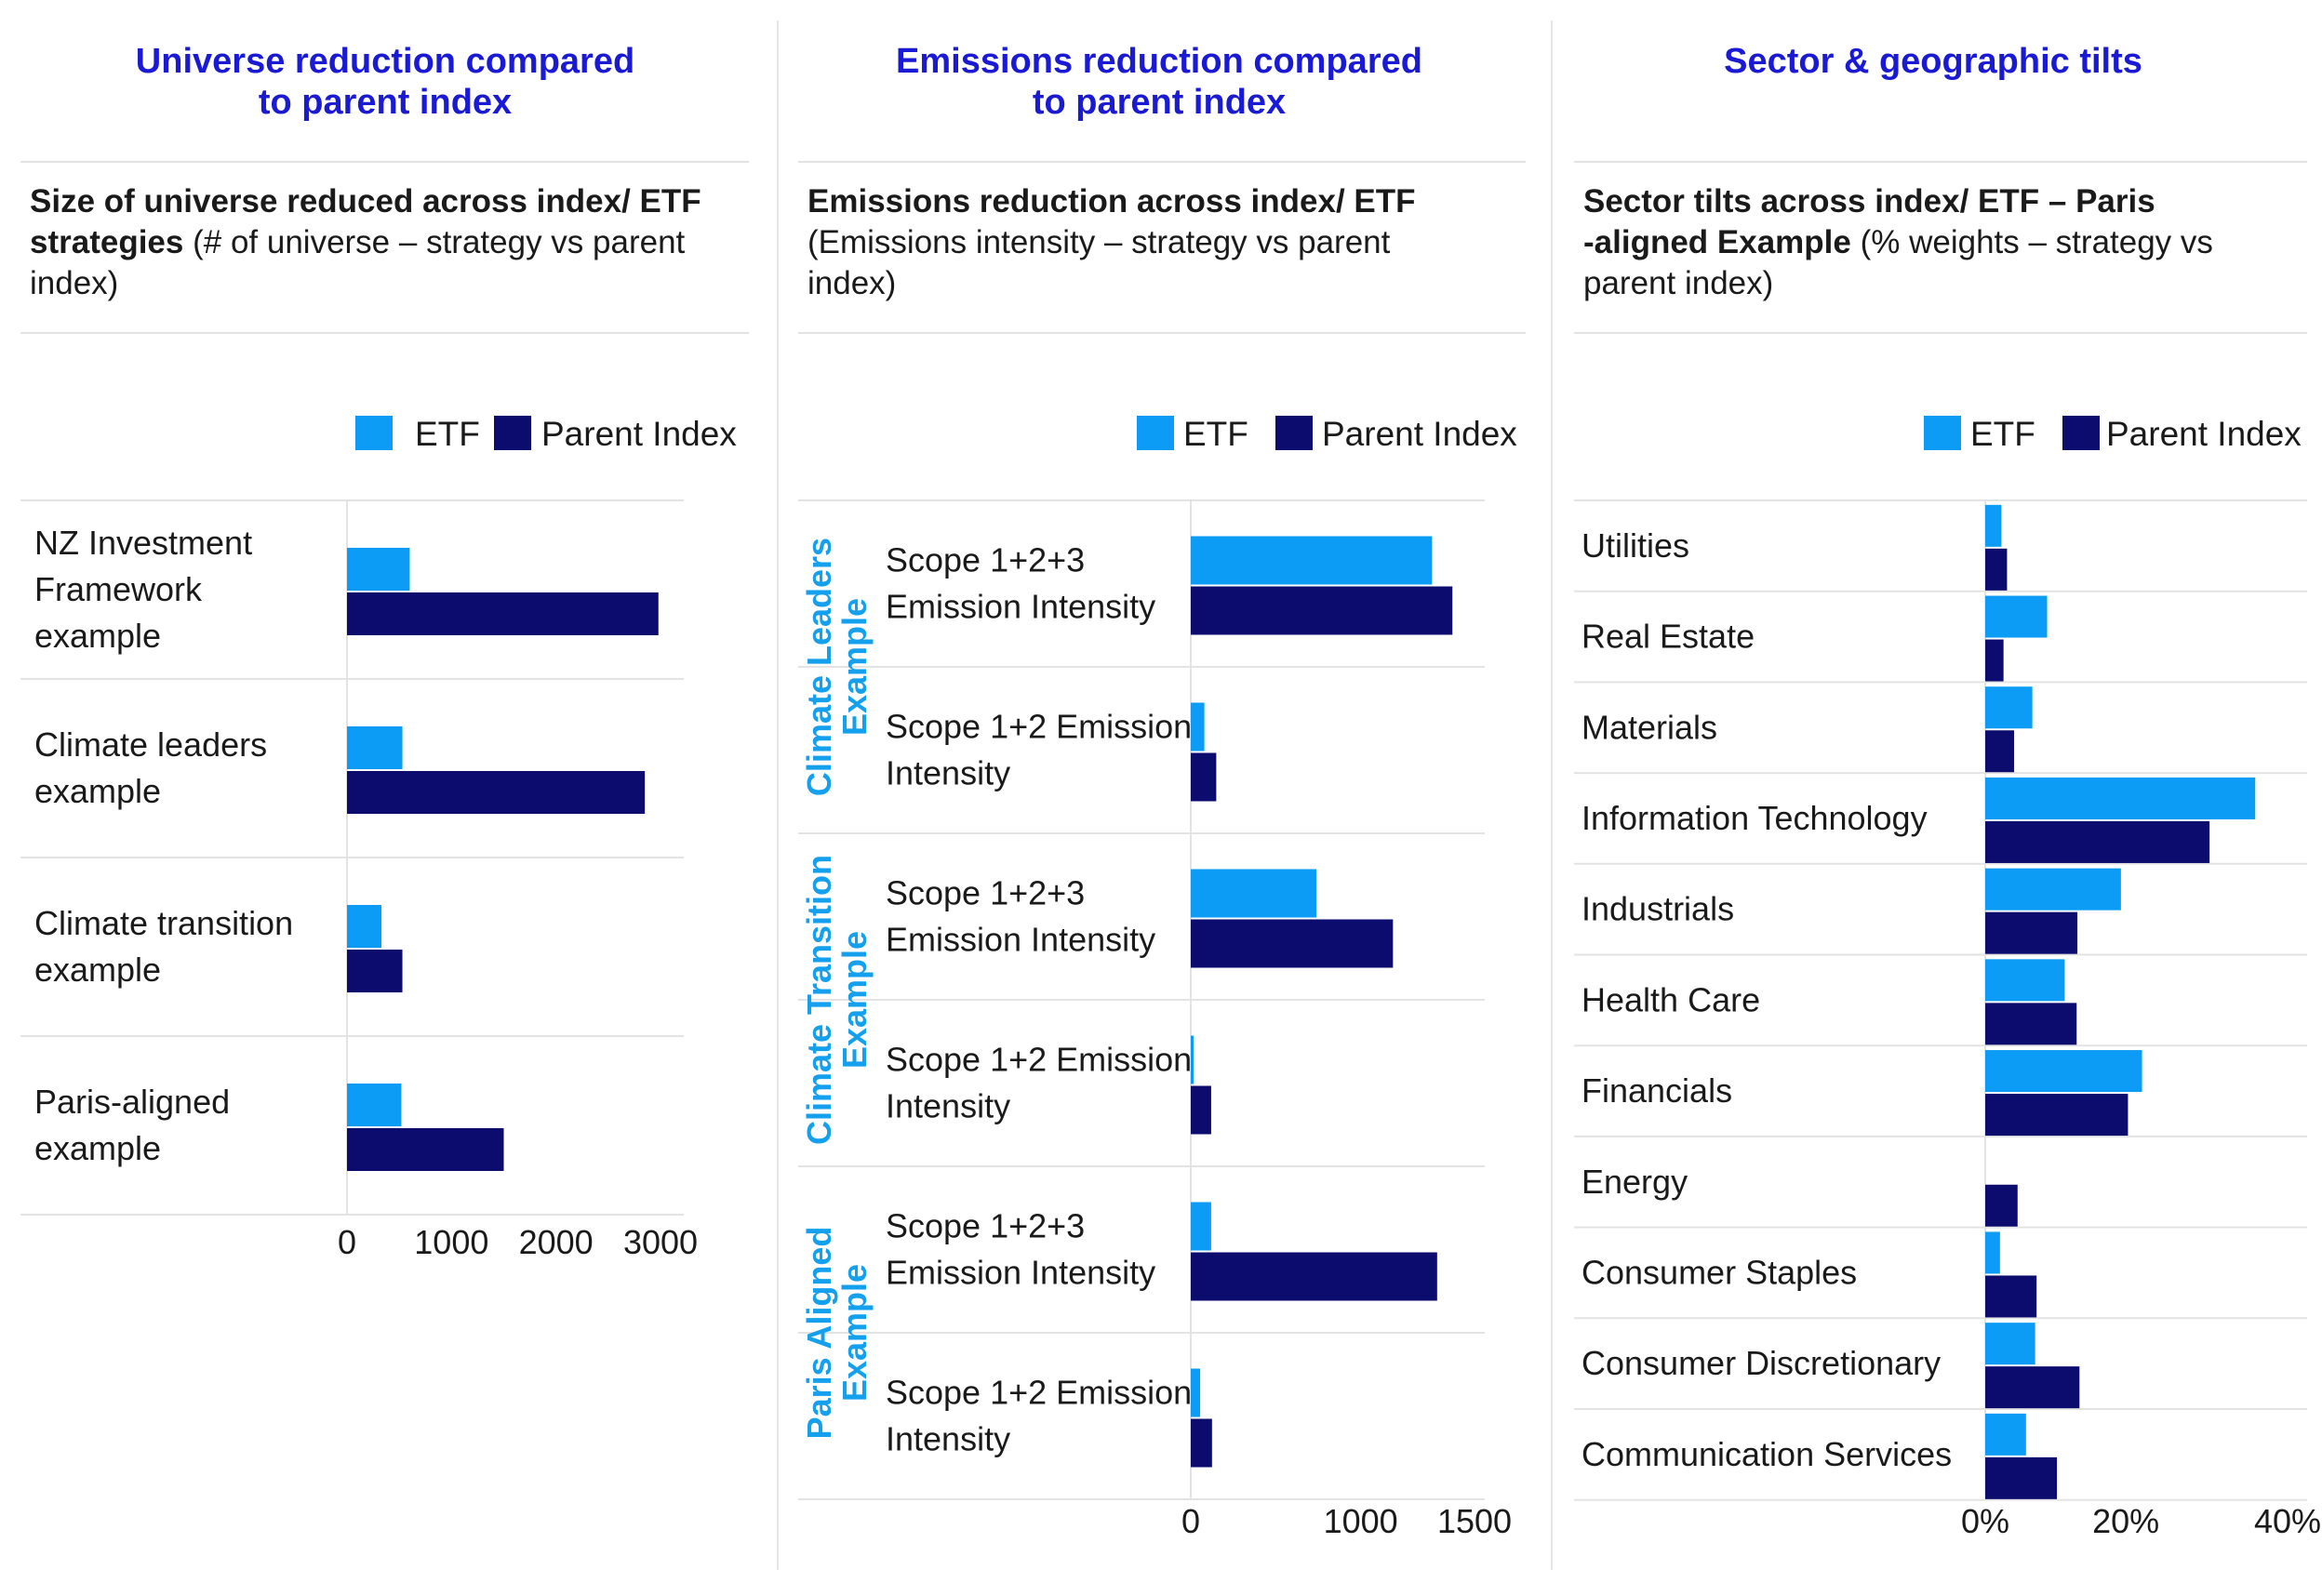  What do you see at coordinates (1111, 201) in the screenshot?
I see `panel-subtitle: Emissions reduction across index/ ETF` at bounding box center [1111, 201].